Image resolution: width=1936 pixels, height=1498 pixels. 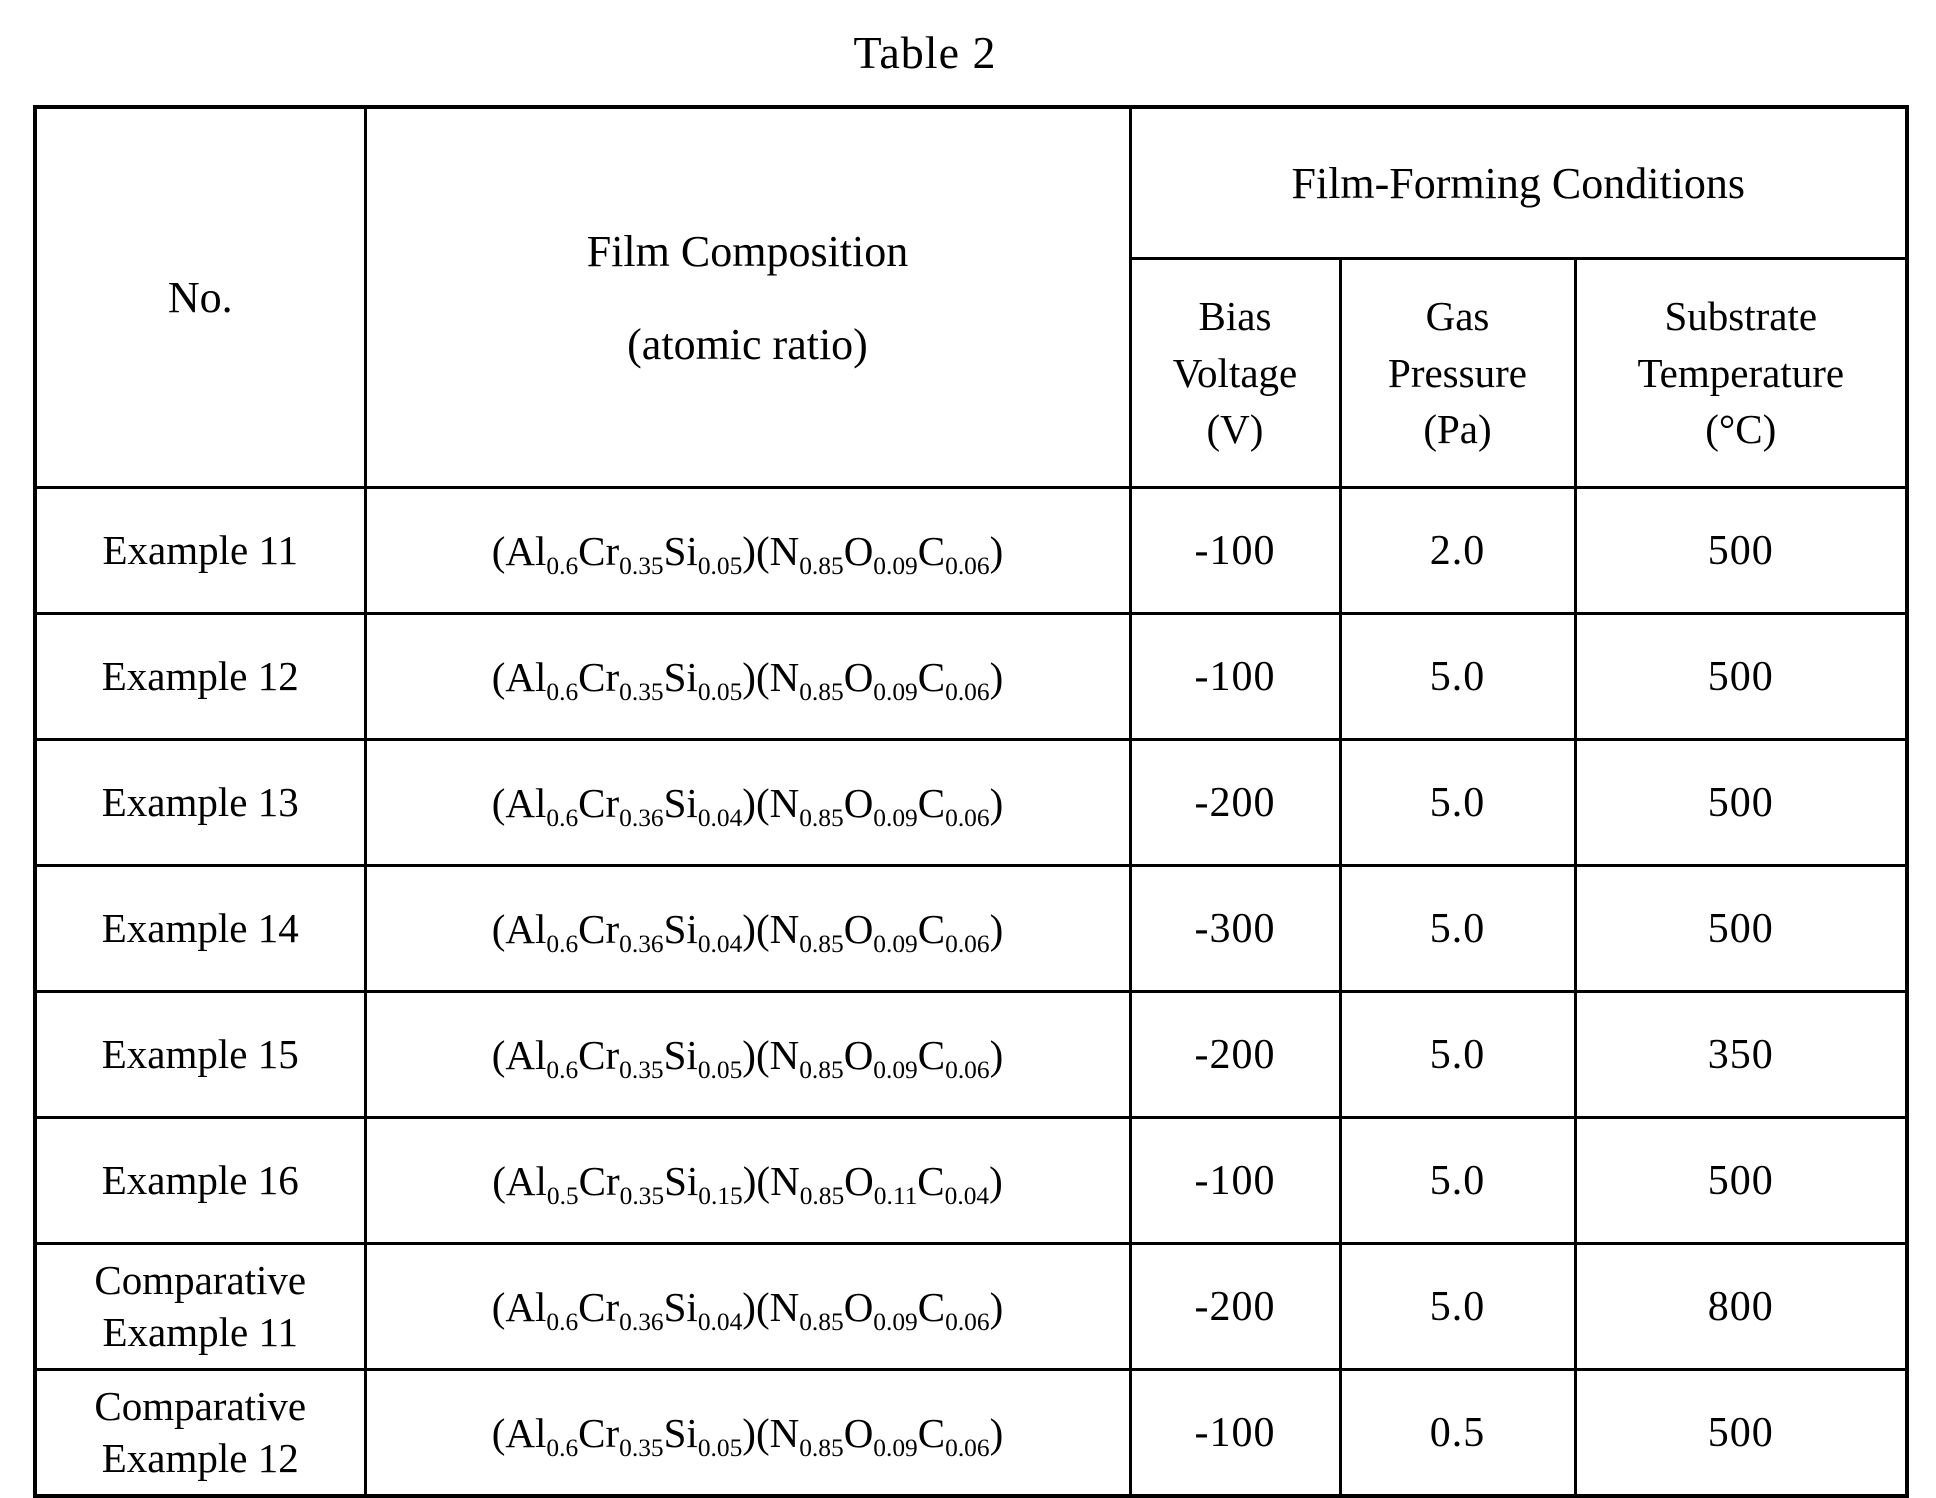 I want to click on cell-no: Example 15, so click(x=200, y=1054).